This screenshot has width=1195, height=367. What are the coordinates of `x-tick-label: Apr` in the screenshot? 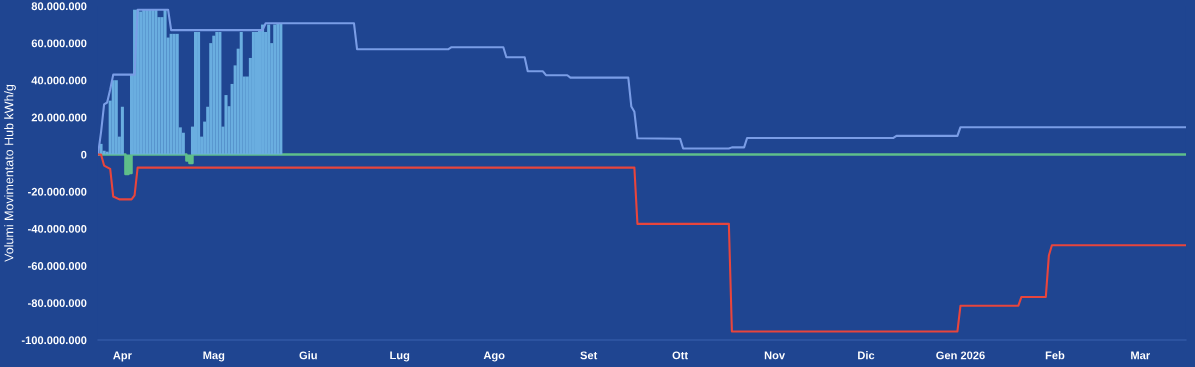 It's located at (122, 356).